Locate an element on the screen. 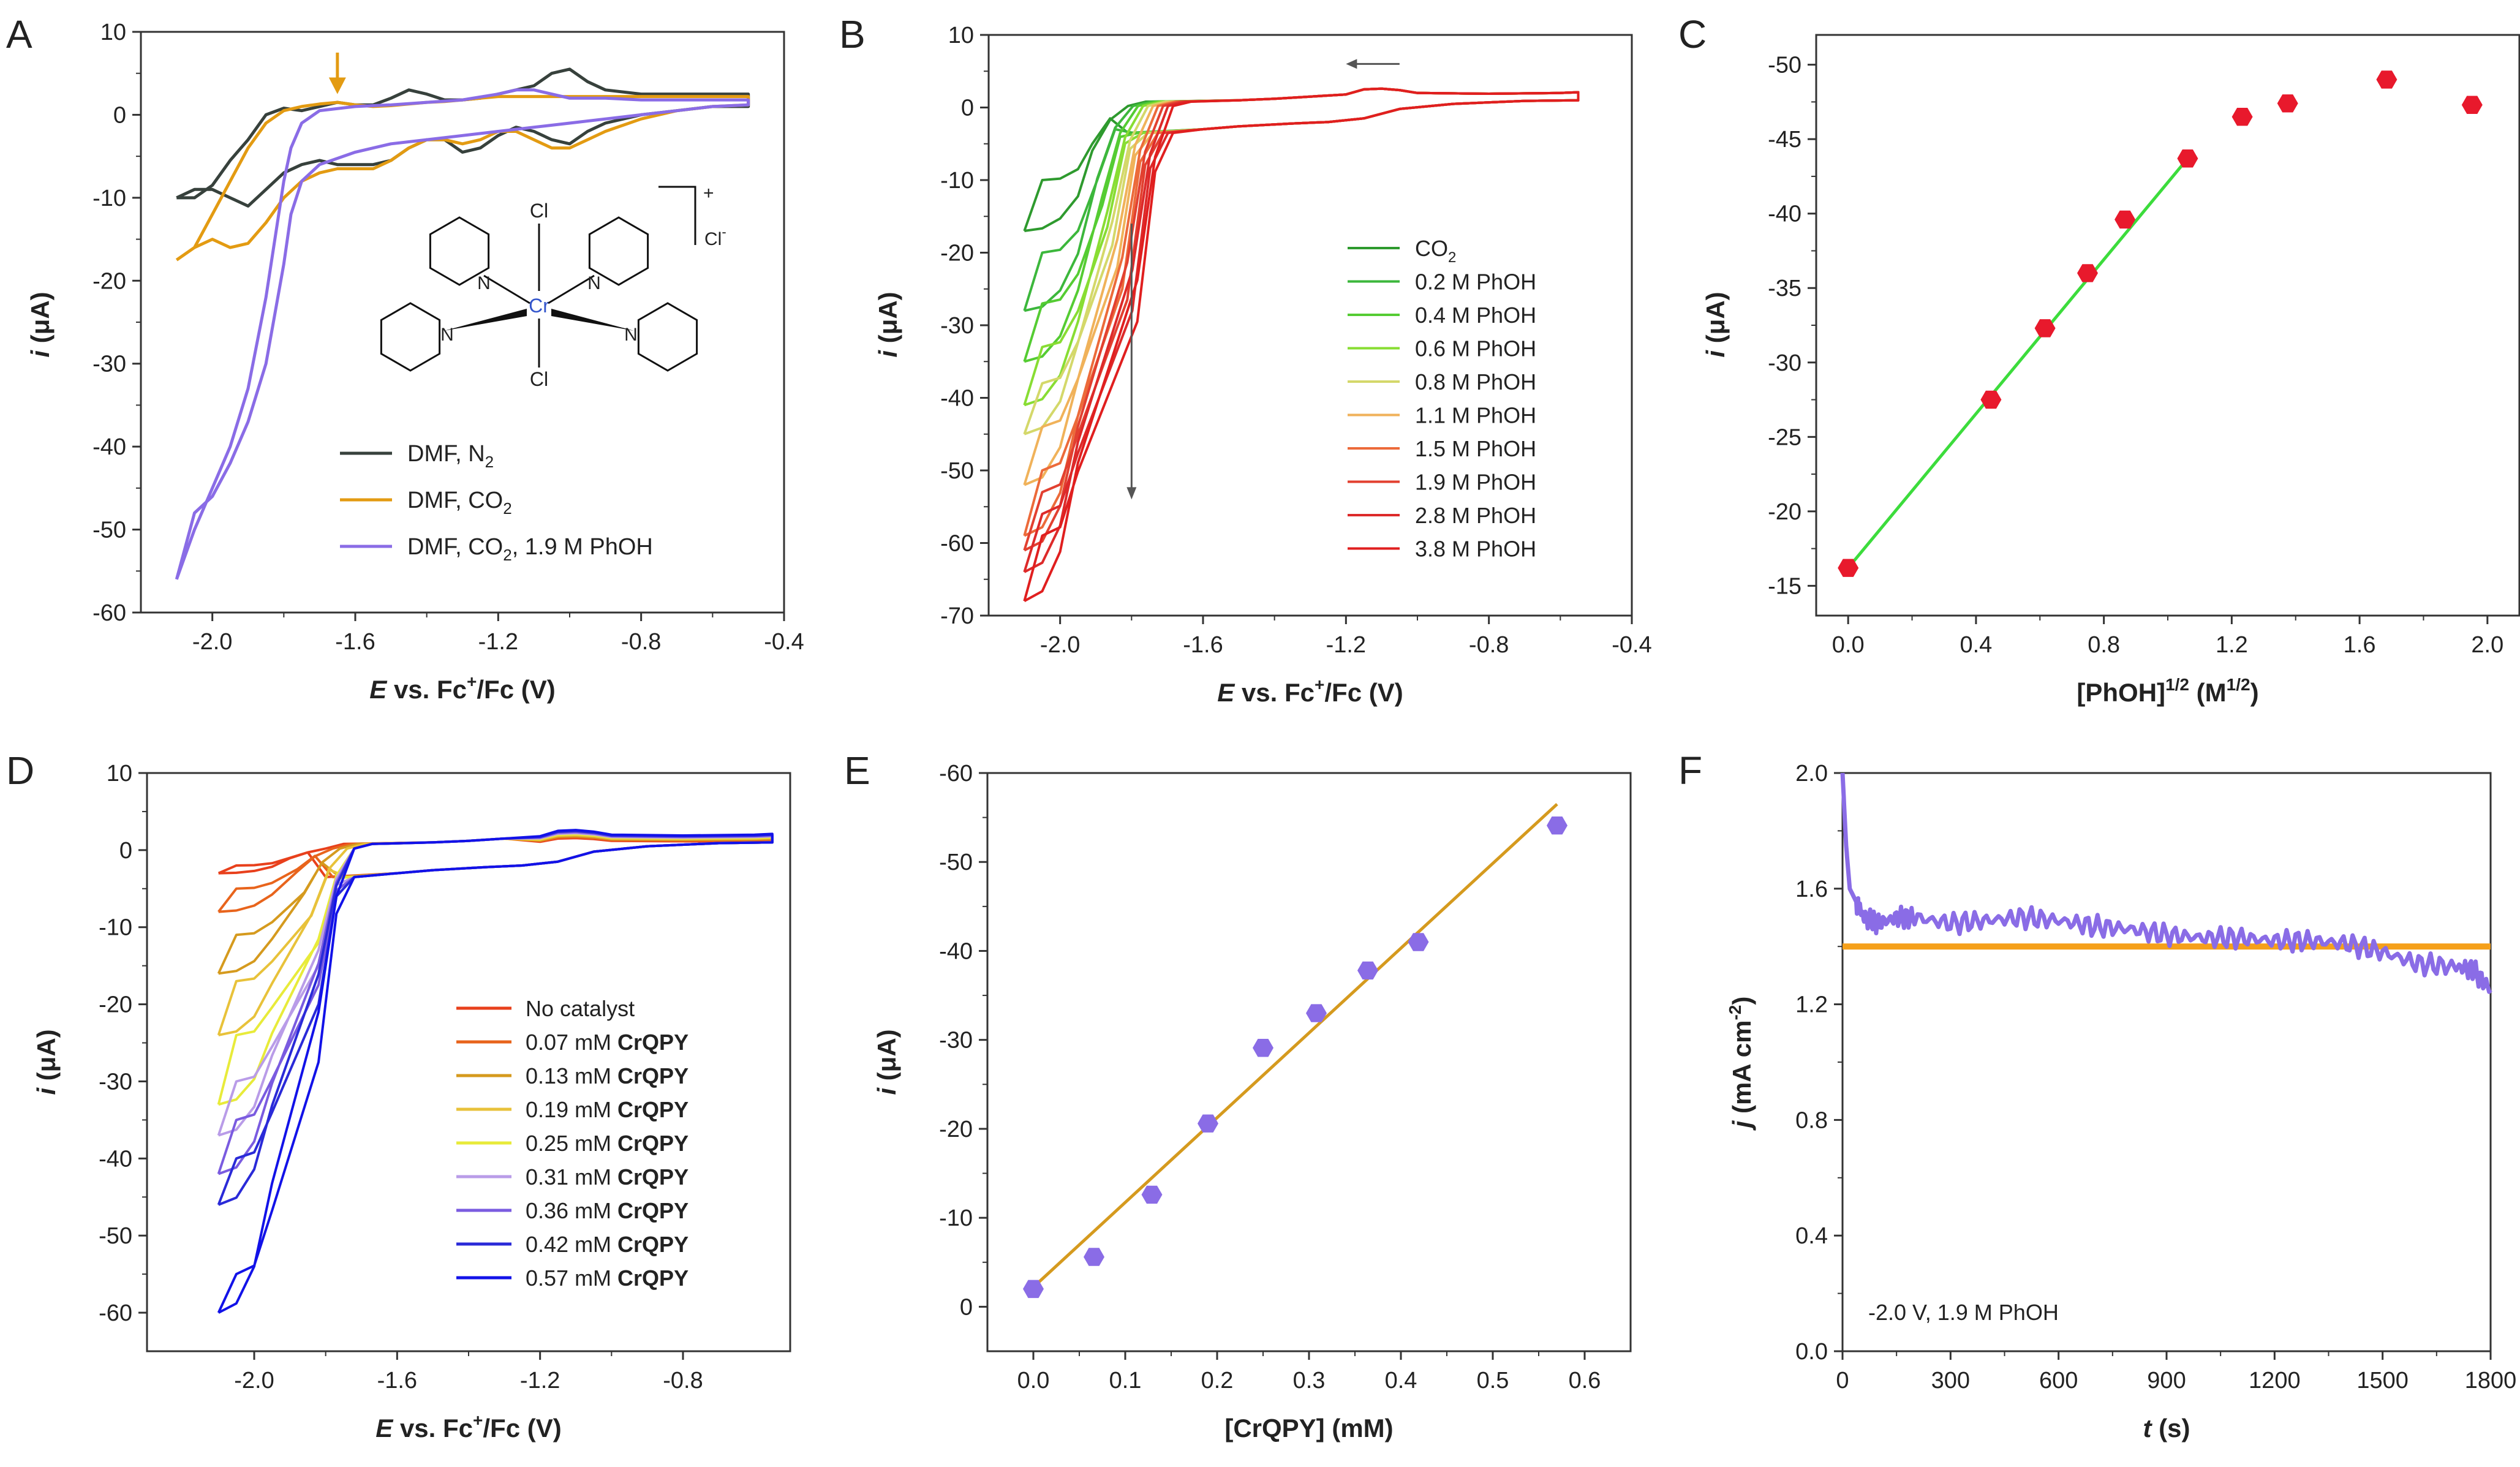 Image resolution: width=2520 pixels, height=1467 pixels. legend-label: 0.25 mM CrQPY is located at coordinates (607, 1143).